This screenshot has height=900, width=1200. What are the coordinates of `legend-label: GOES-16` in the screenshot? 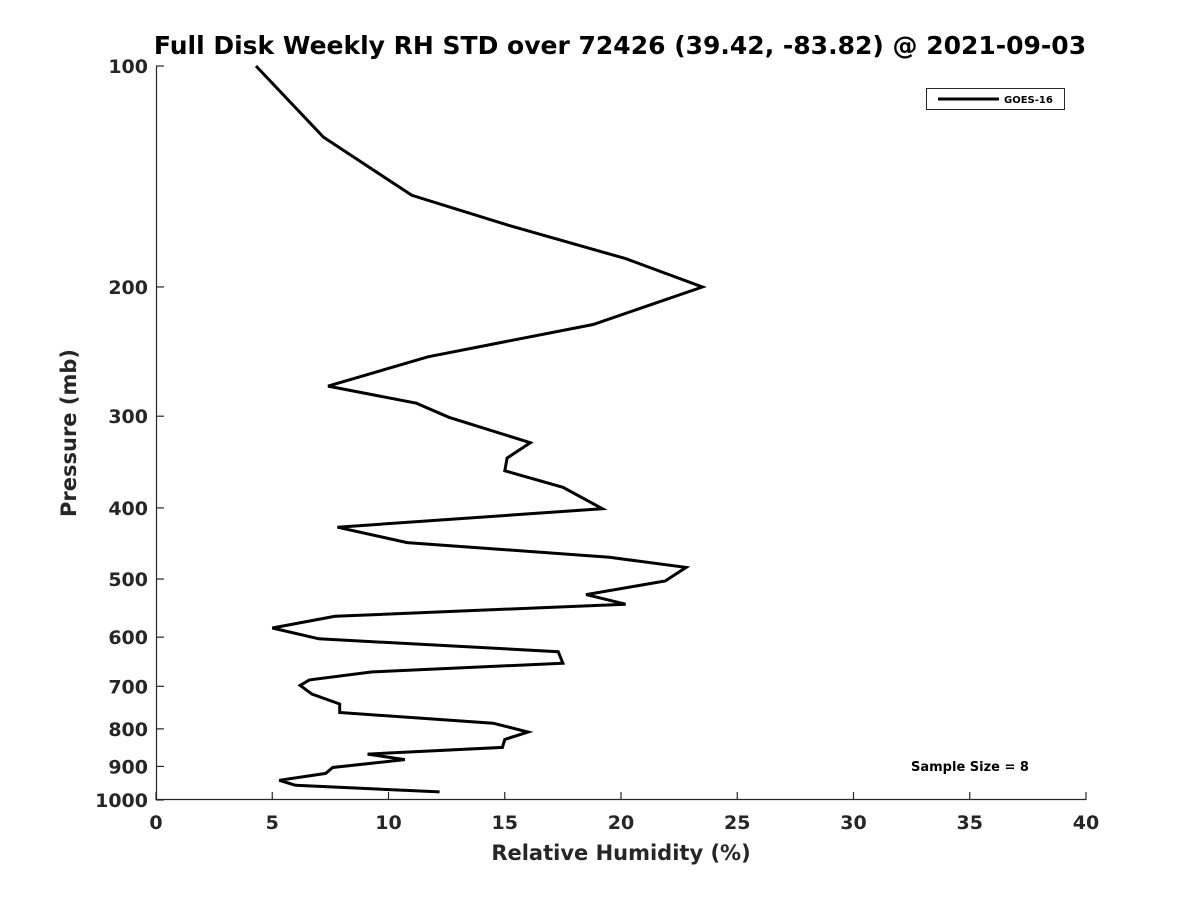 It's located at (1028, 100).